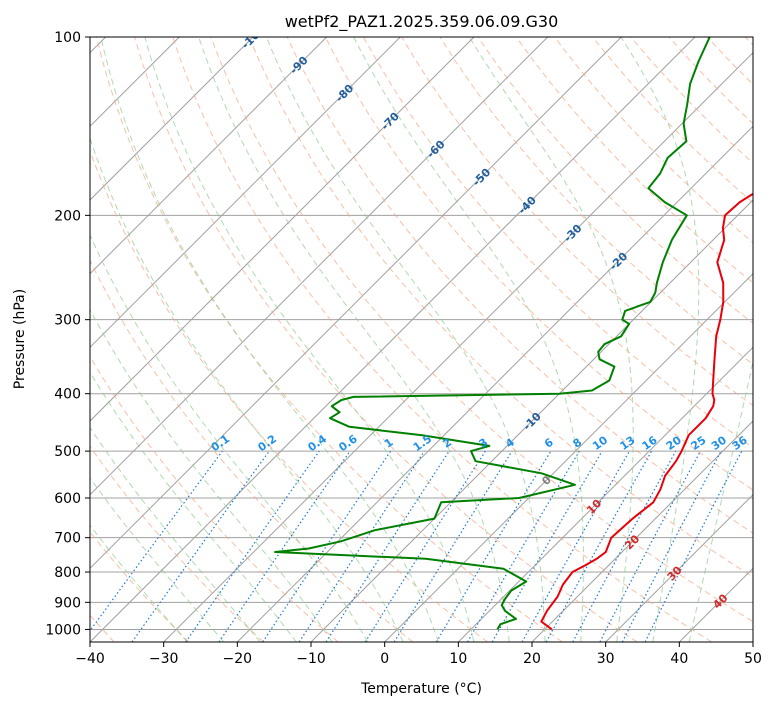 The width and height of the screenshot is (775, 708). I want to click on y-tick-label: 400, so click(67, 395).